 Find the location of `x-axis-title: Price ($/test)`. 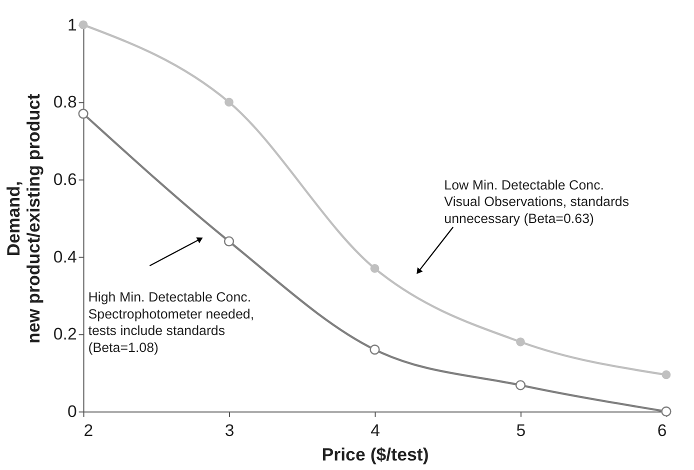

x-axis-title: Price ($/test) is located at coordinates (375, 454).